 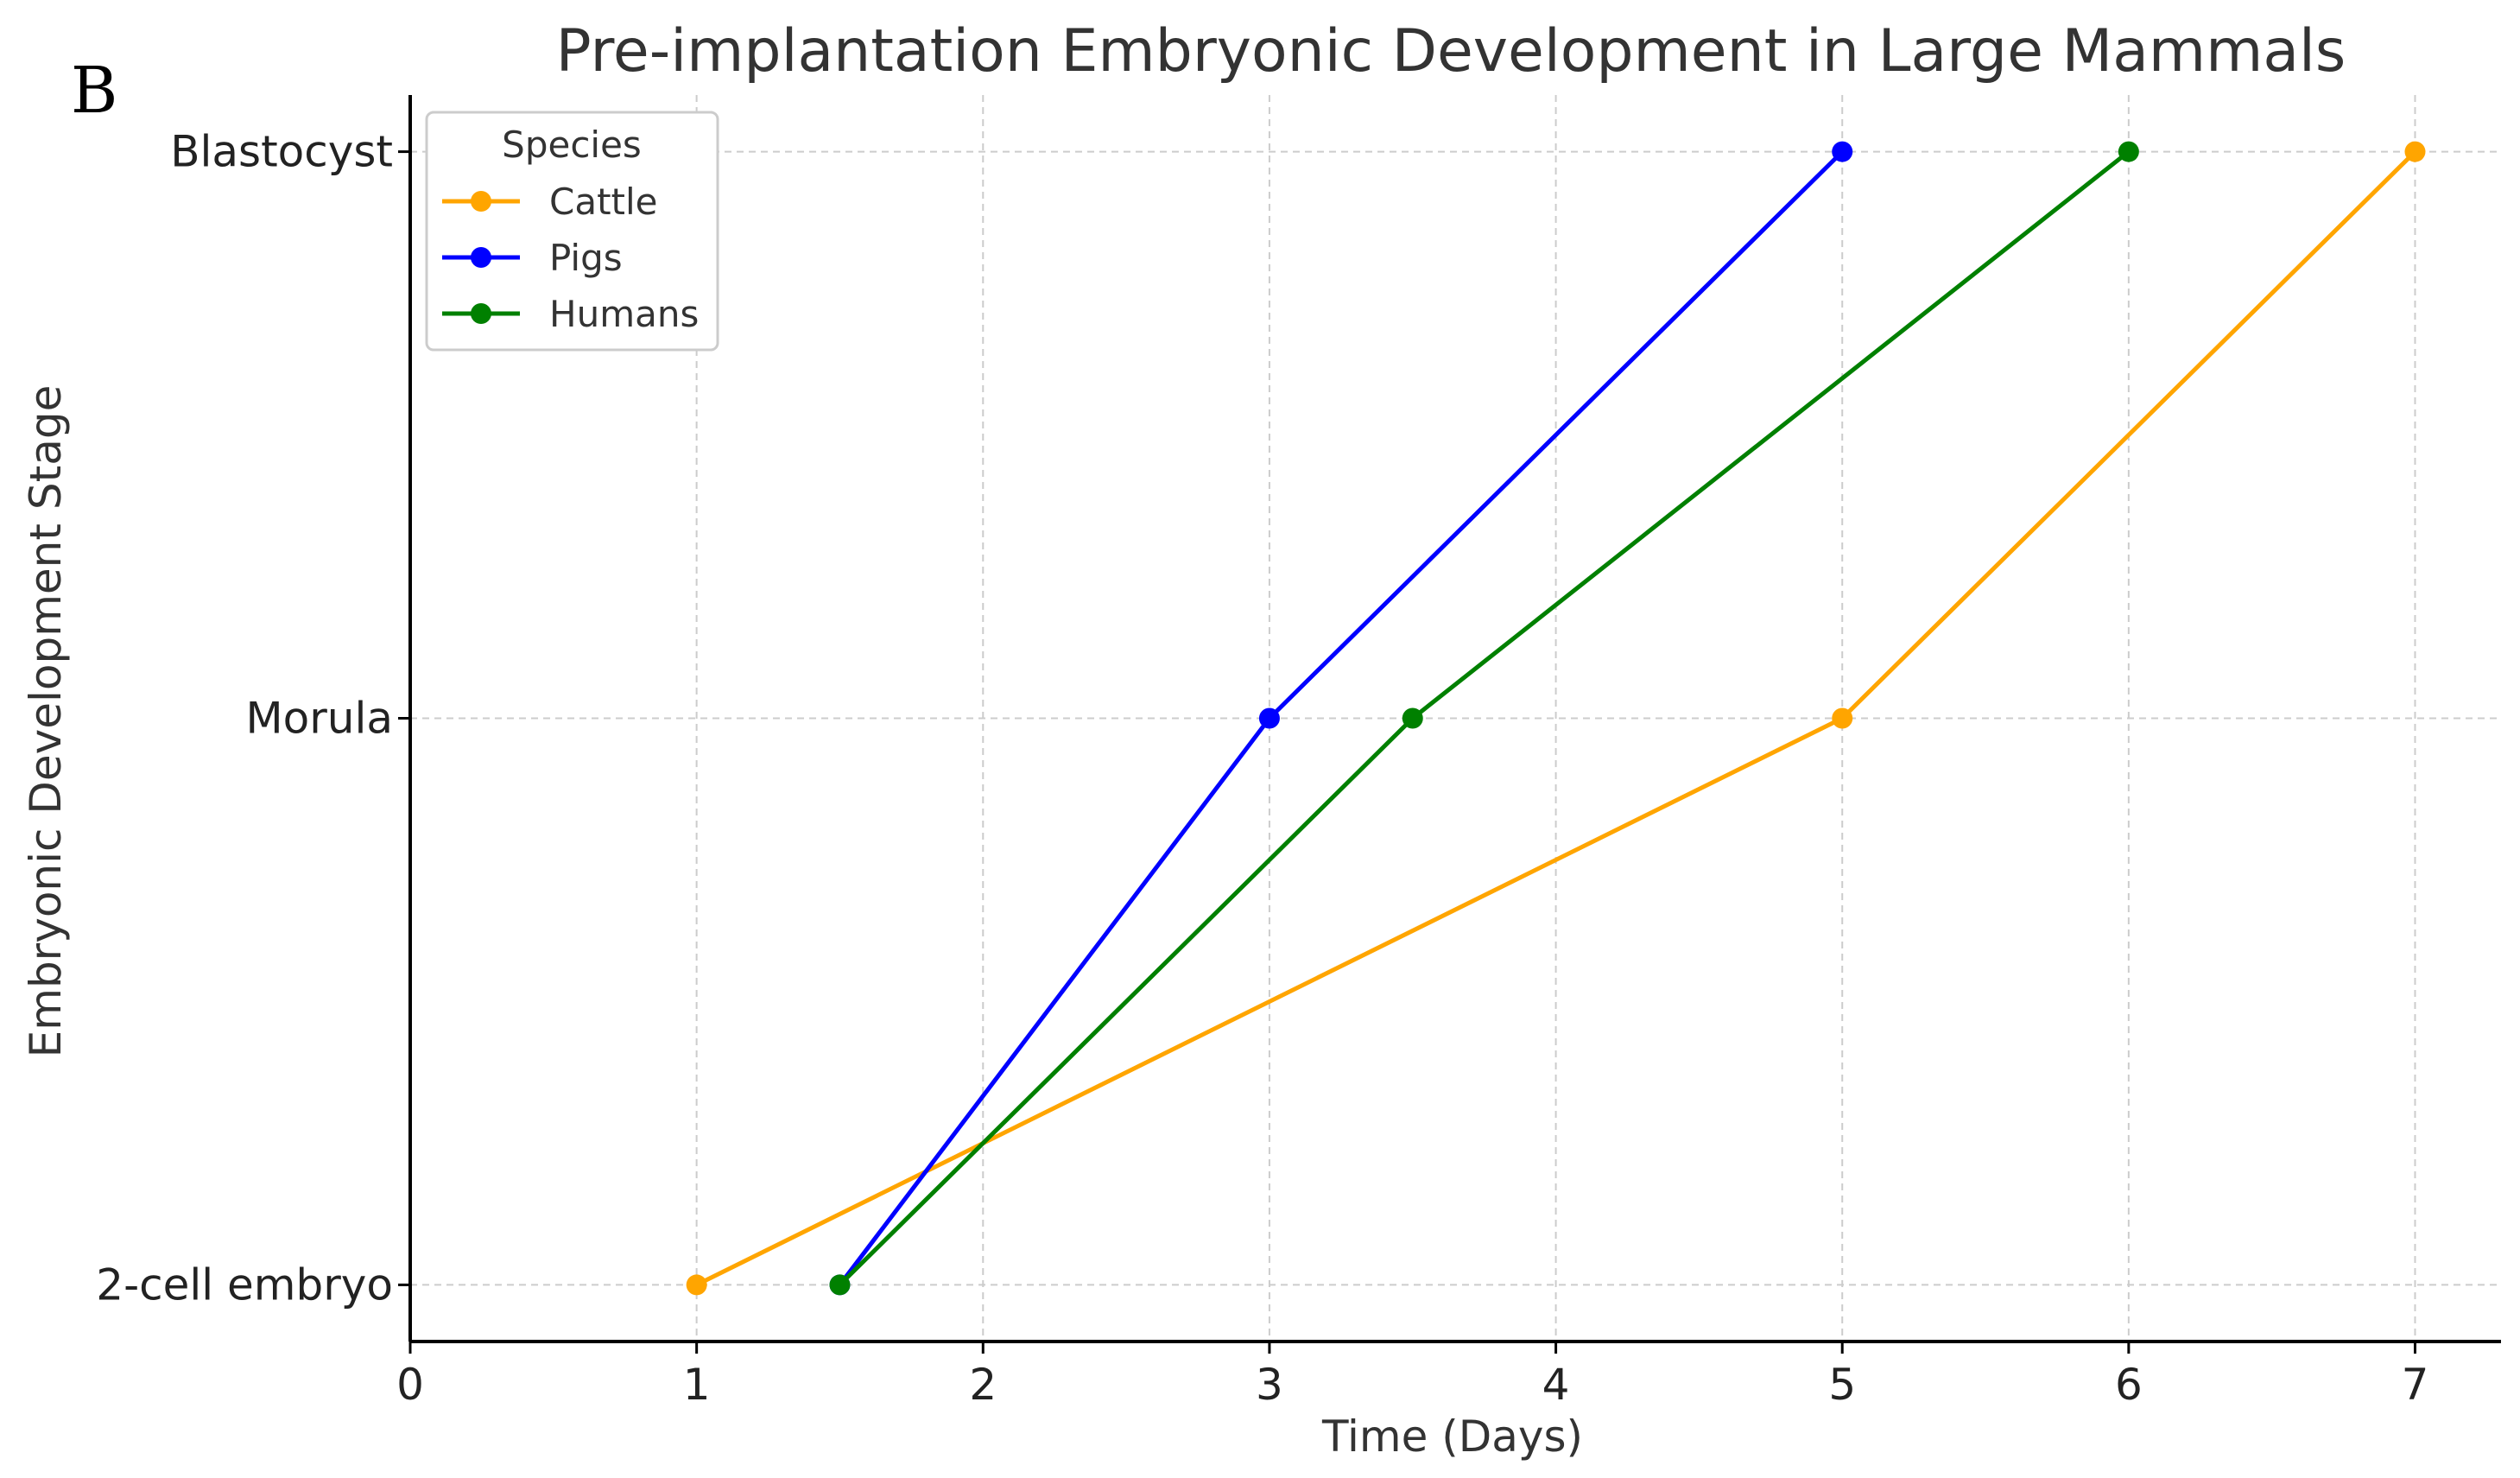 I want to click on y-tick-label: Blastocyst, so click(x=281, y=152).